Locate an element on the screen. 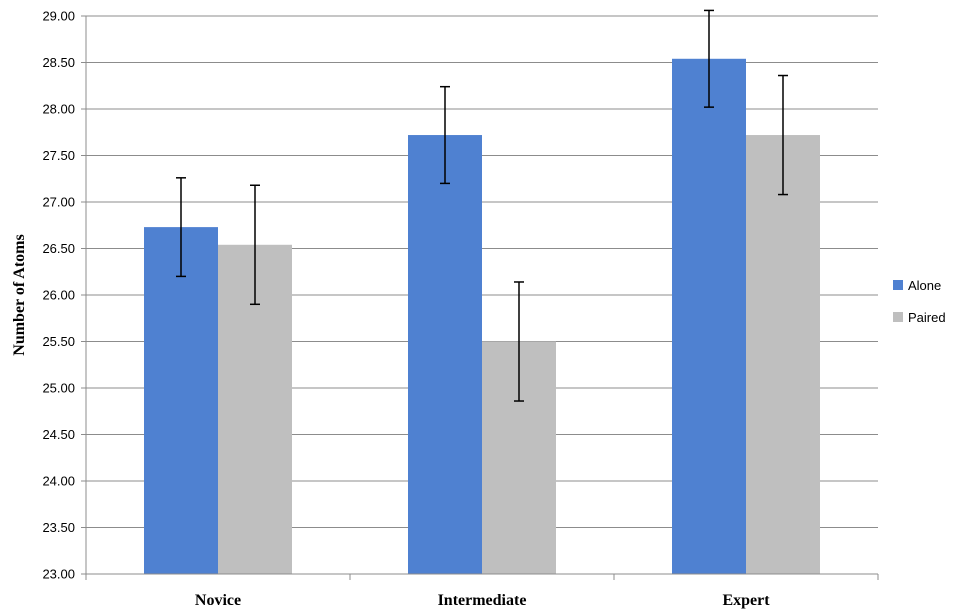 Image resolution: width=962 pixels, height=612 pixels. y-tick-label: 28.50 is located at coordinates (58, 62).